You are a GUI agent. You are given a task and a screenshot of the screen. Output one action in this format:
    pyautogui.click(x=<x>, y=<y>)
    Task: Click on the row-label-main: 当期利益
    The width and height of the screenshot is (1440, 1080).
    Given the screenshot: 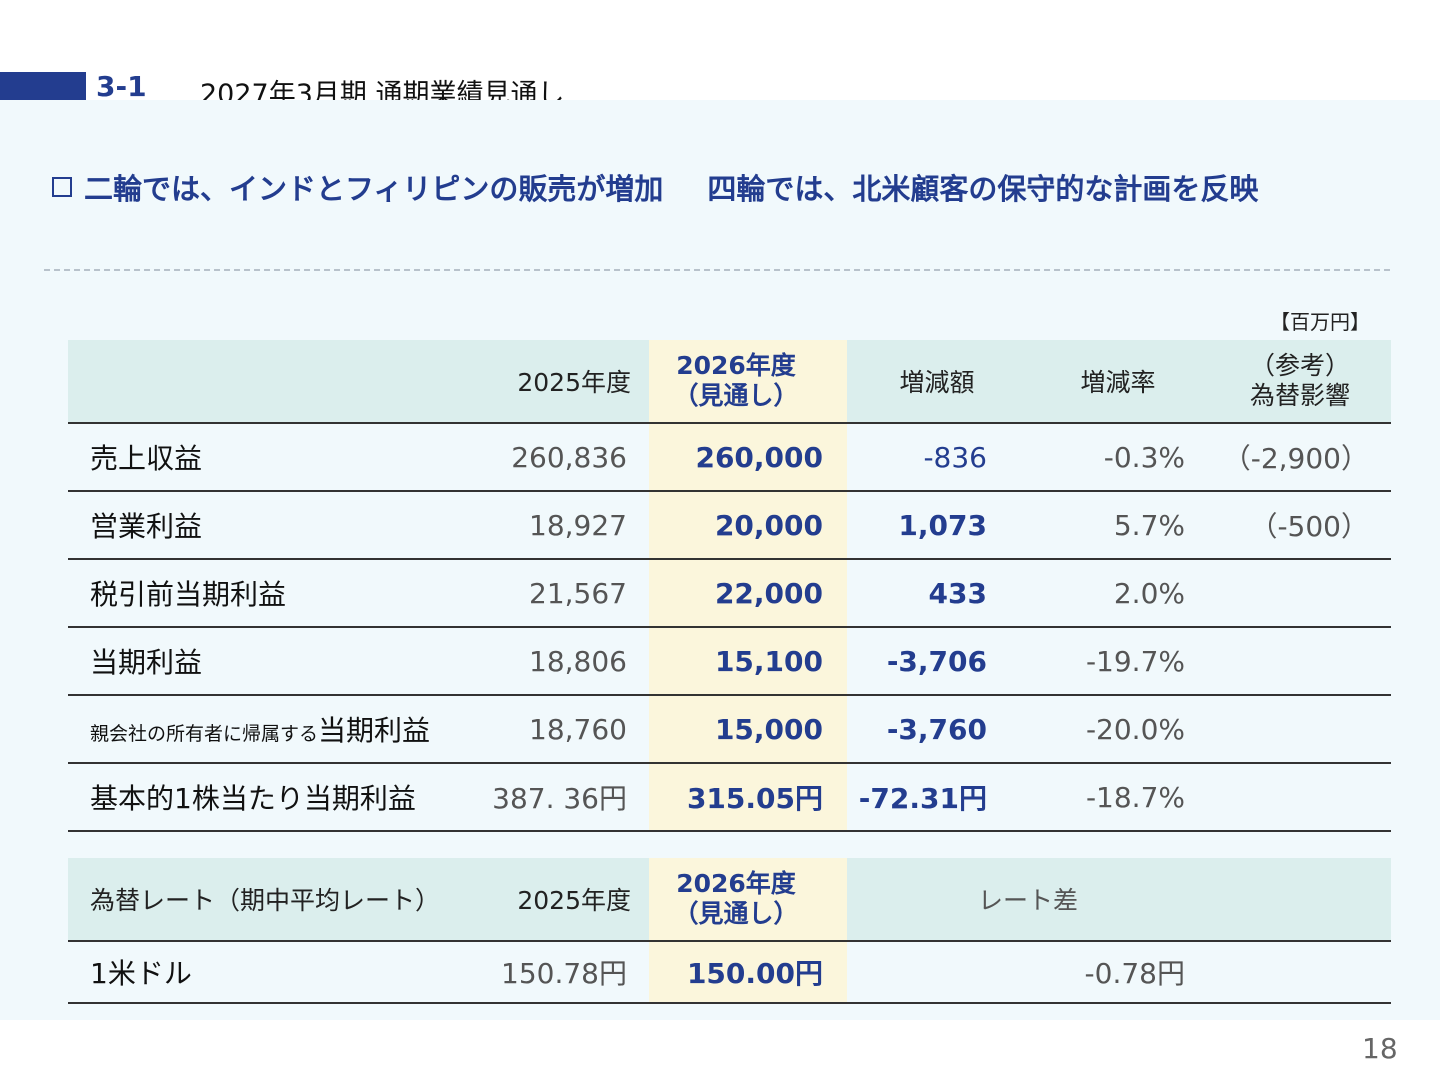 What is the action you would take?
    pyautogui.click(x=374, y=730)
    